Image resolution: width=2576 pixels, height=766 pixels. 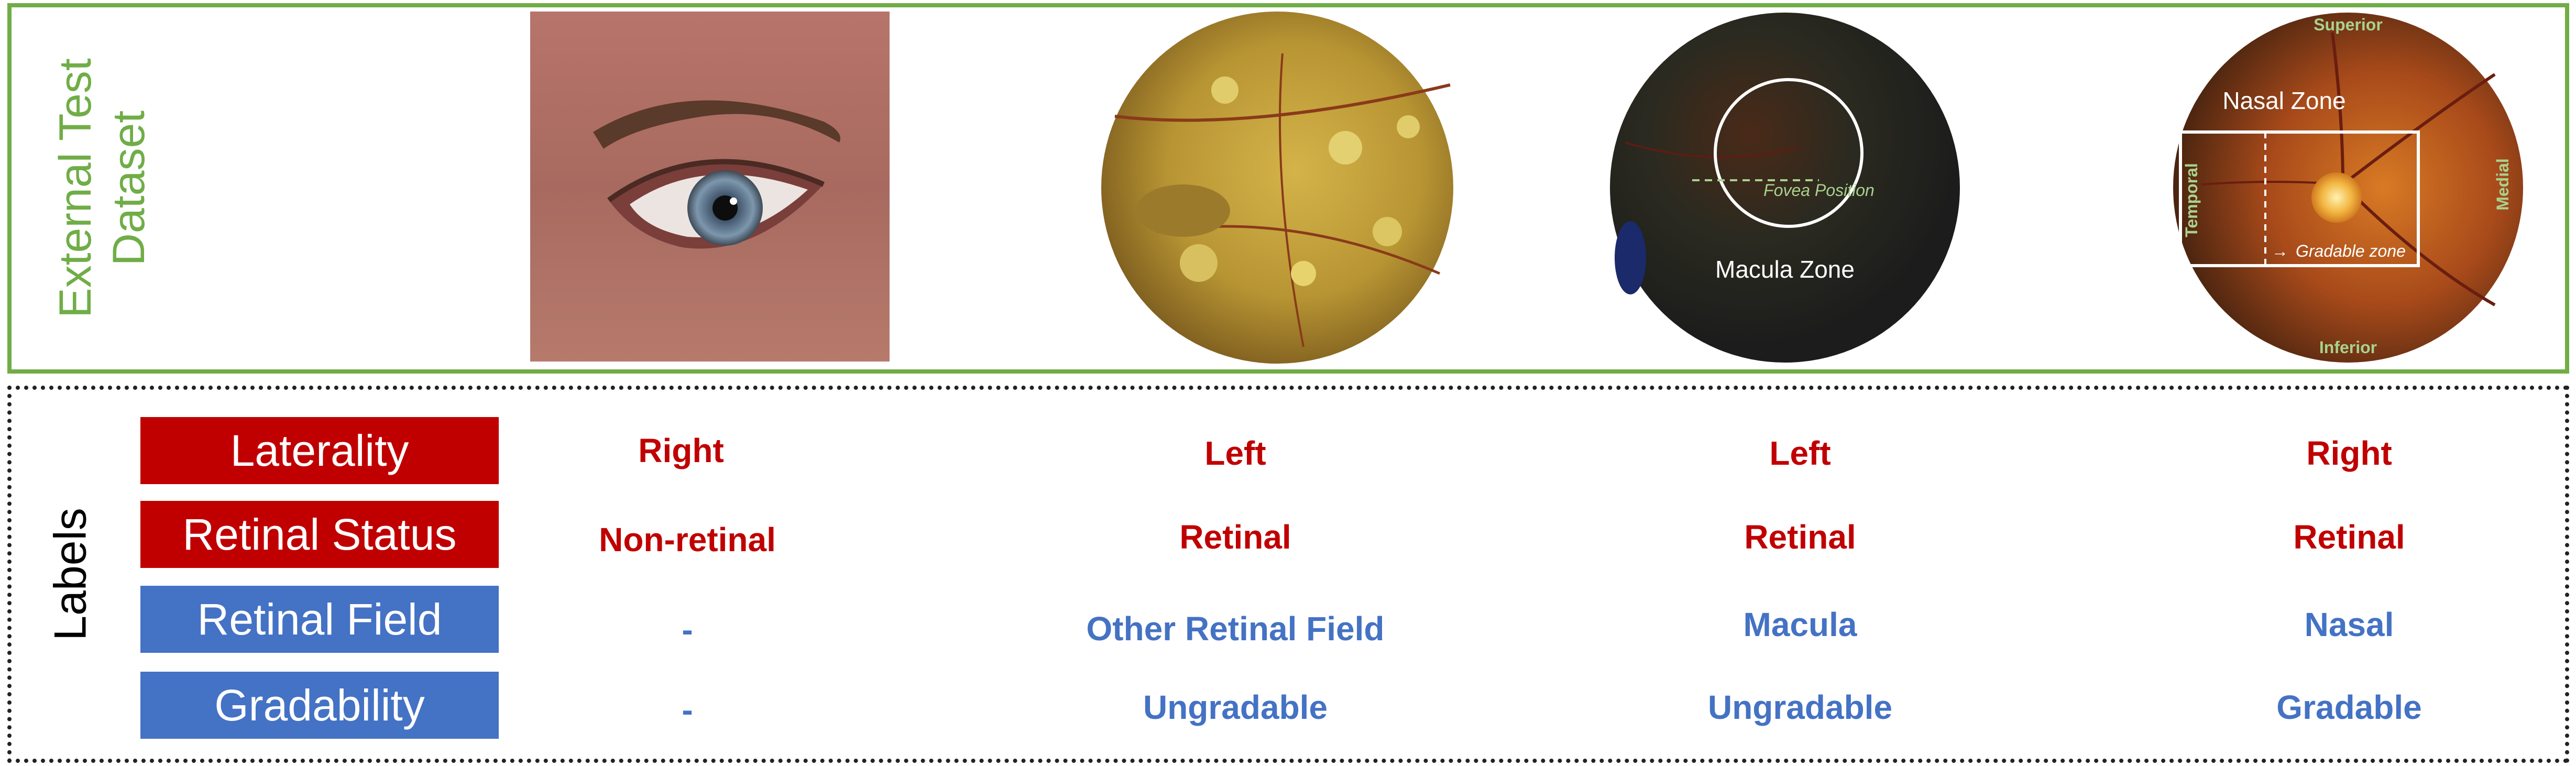 What do you see at coordinates (1819, 190) in the screenshot?
I see `fovea-position-label: Fovea Position` at bounding box center [1819, 190].